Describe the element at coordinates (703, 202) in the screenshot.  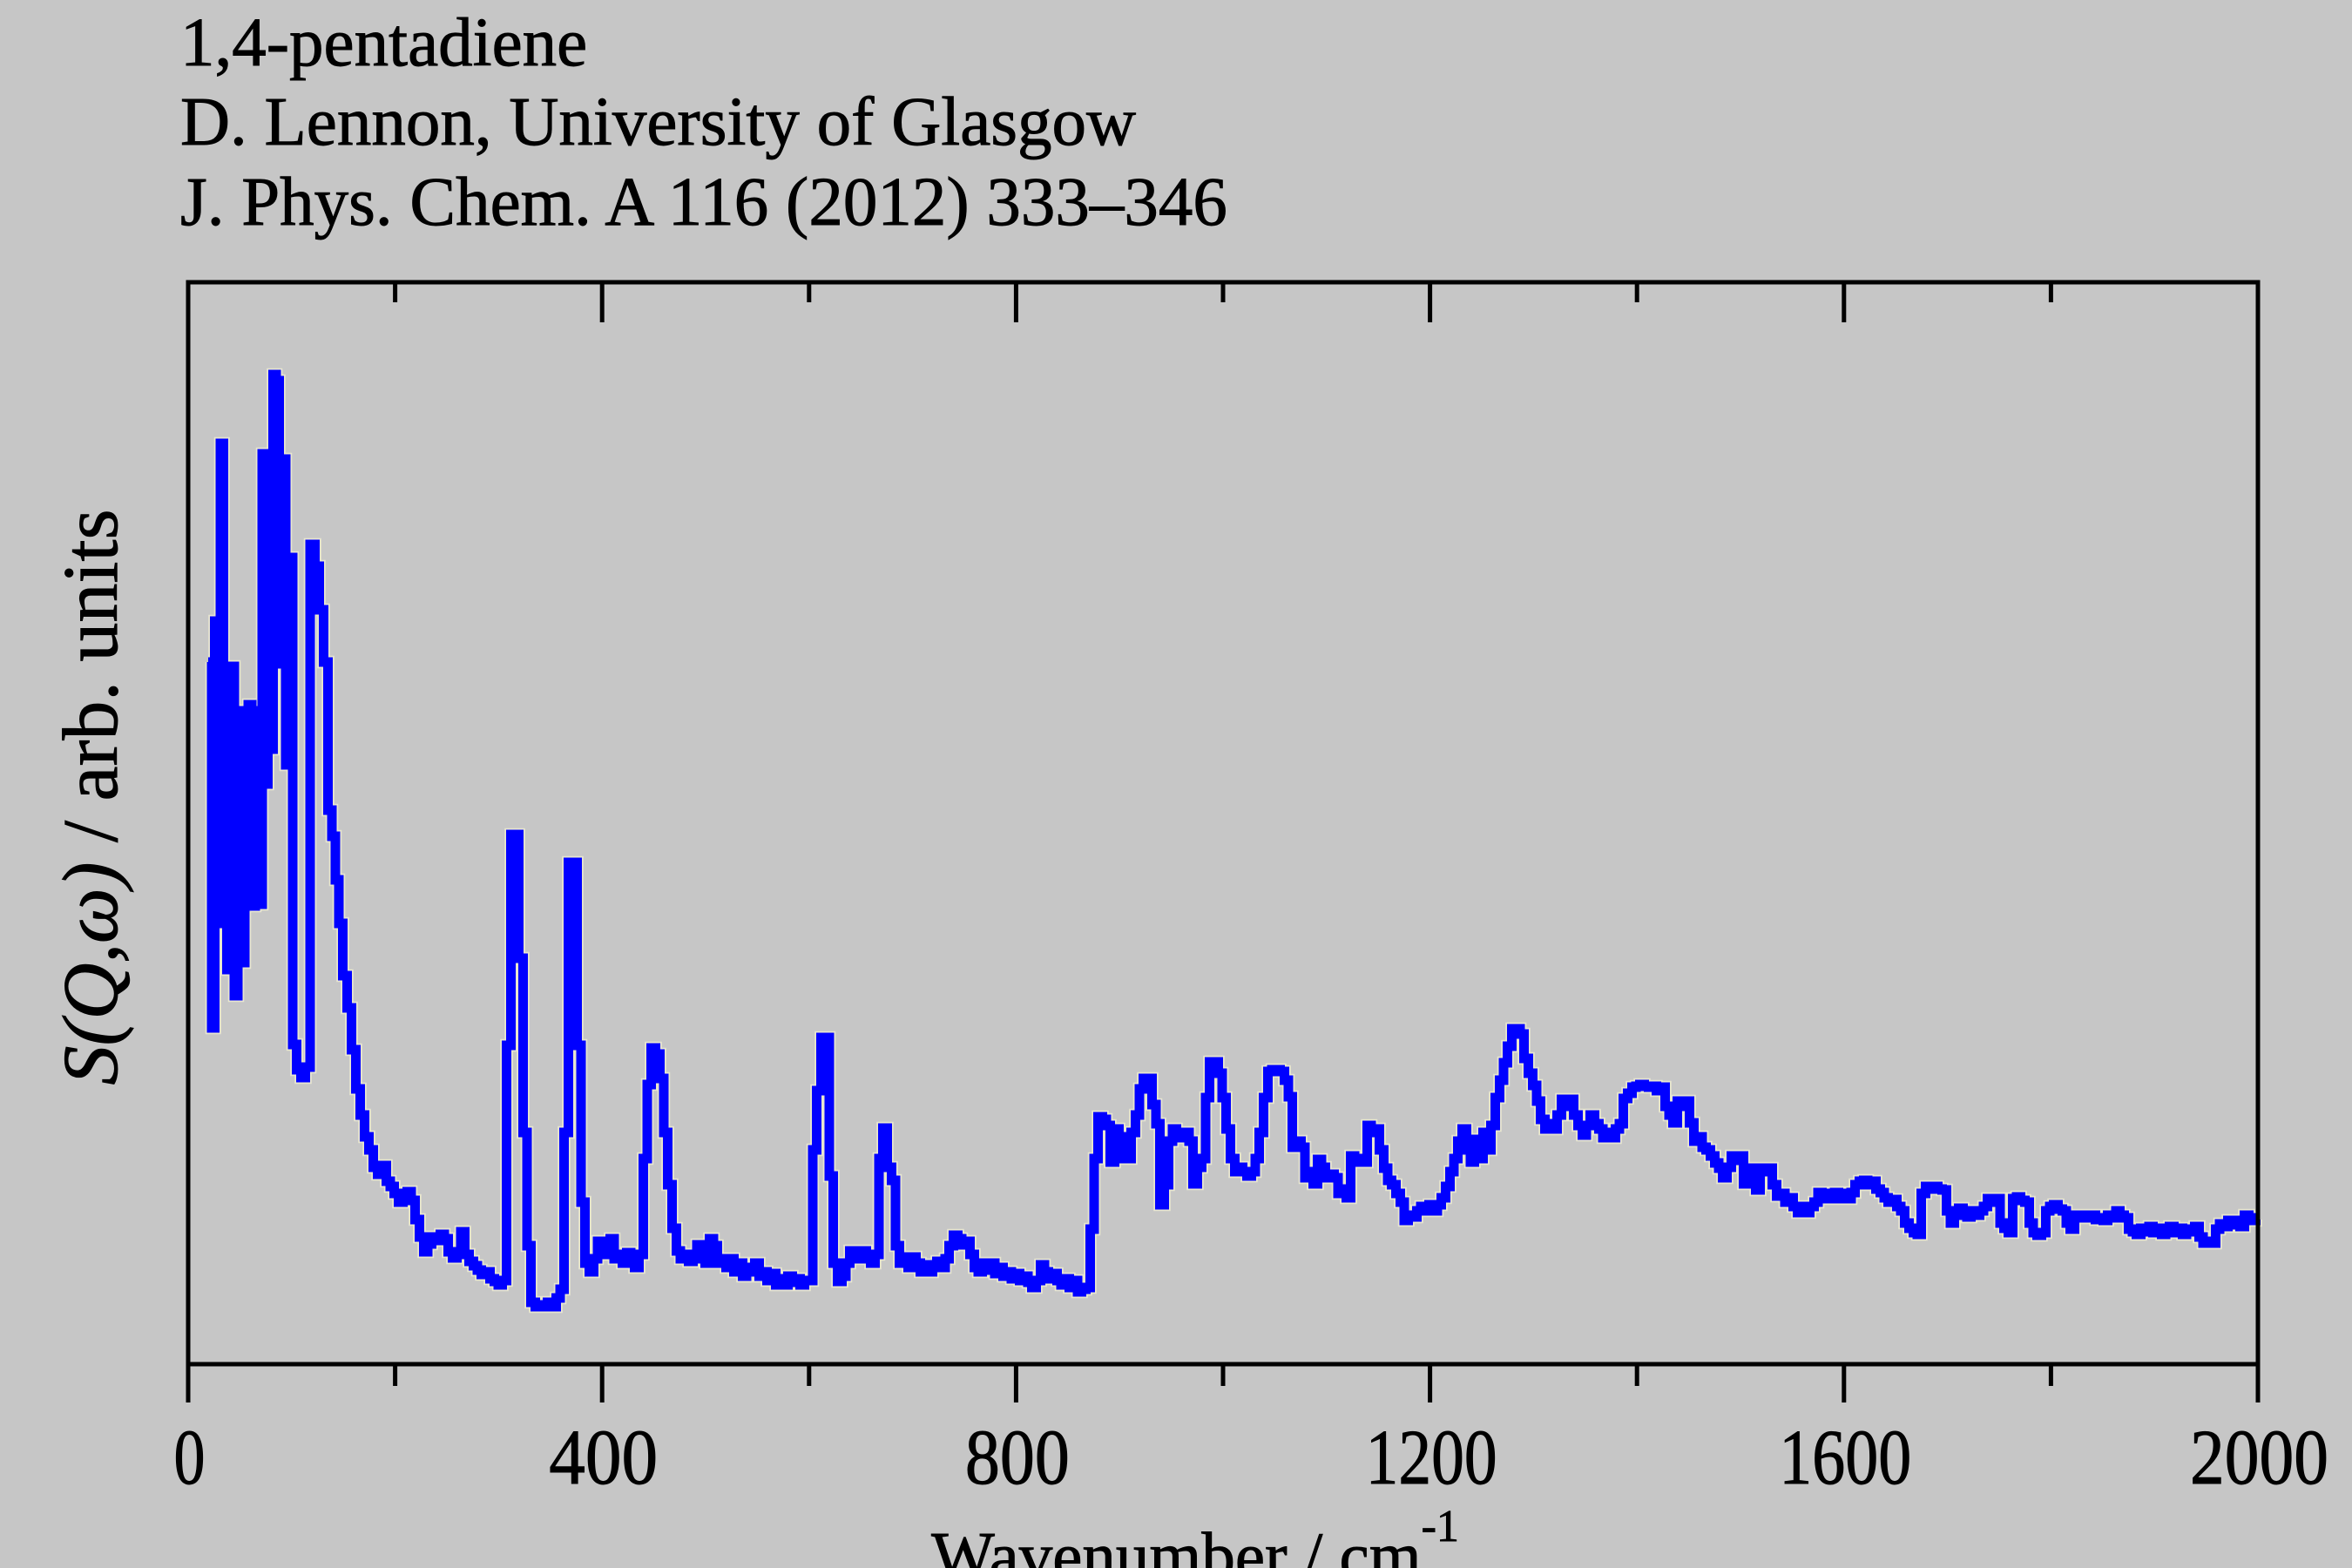
I see `svg-text:J. Phys. Chem. A 116 (2012) 33: J. Phys. Chem. A 116 (2012) 333–346` at that location.